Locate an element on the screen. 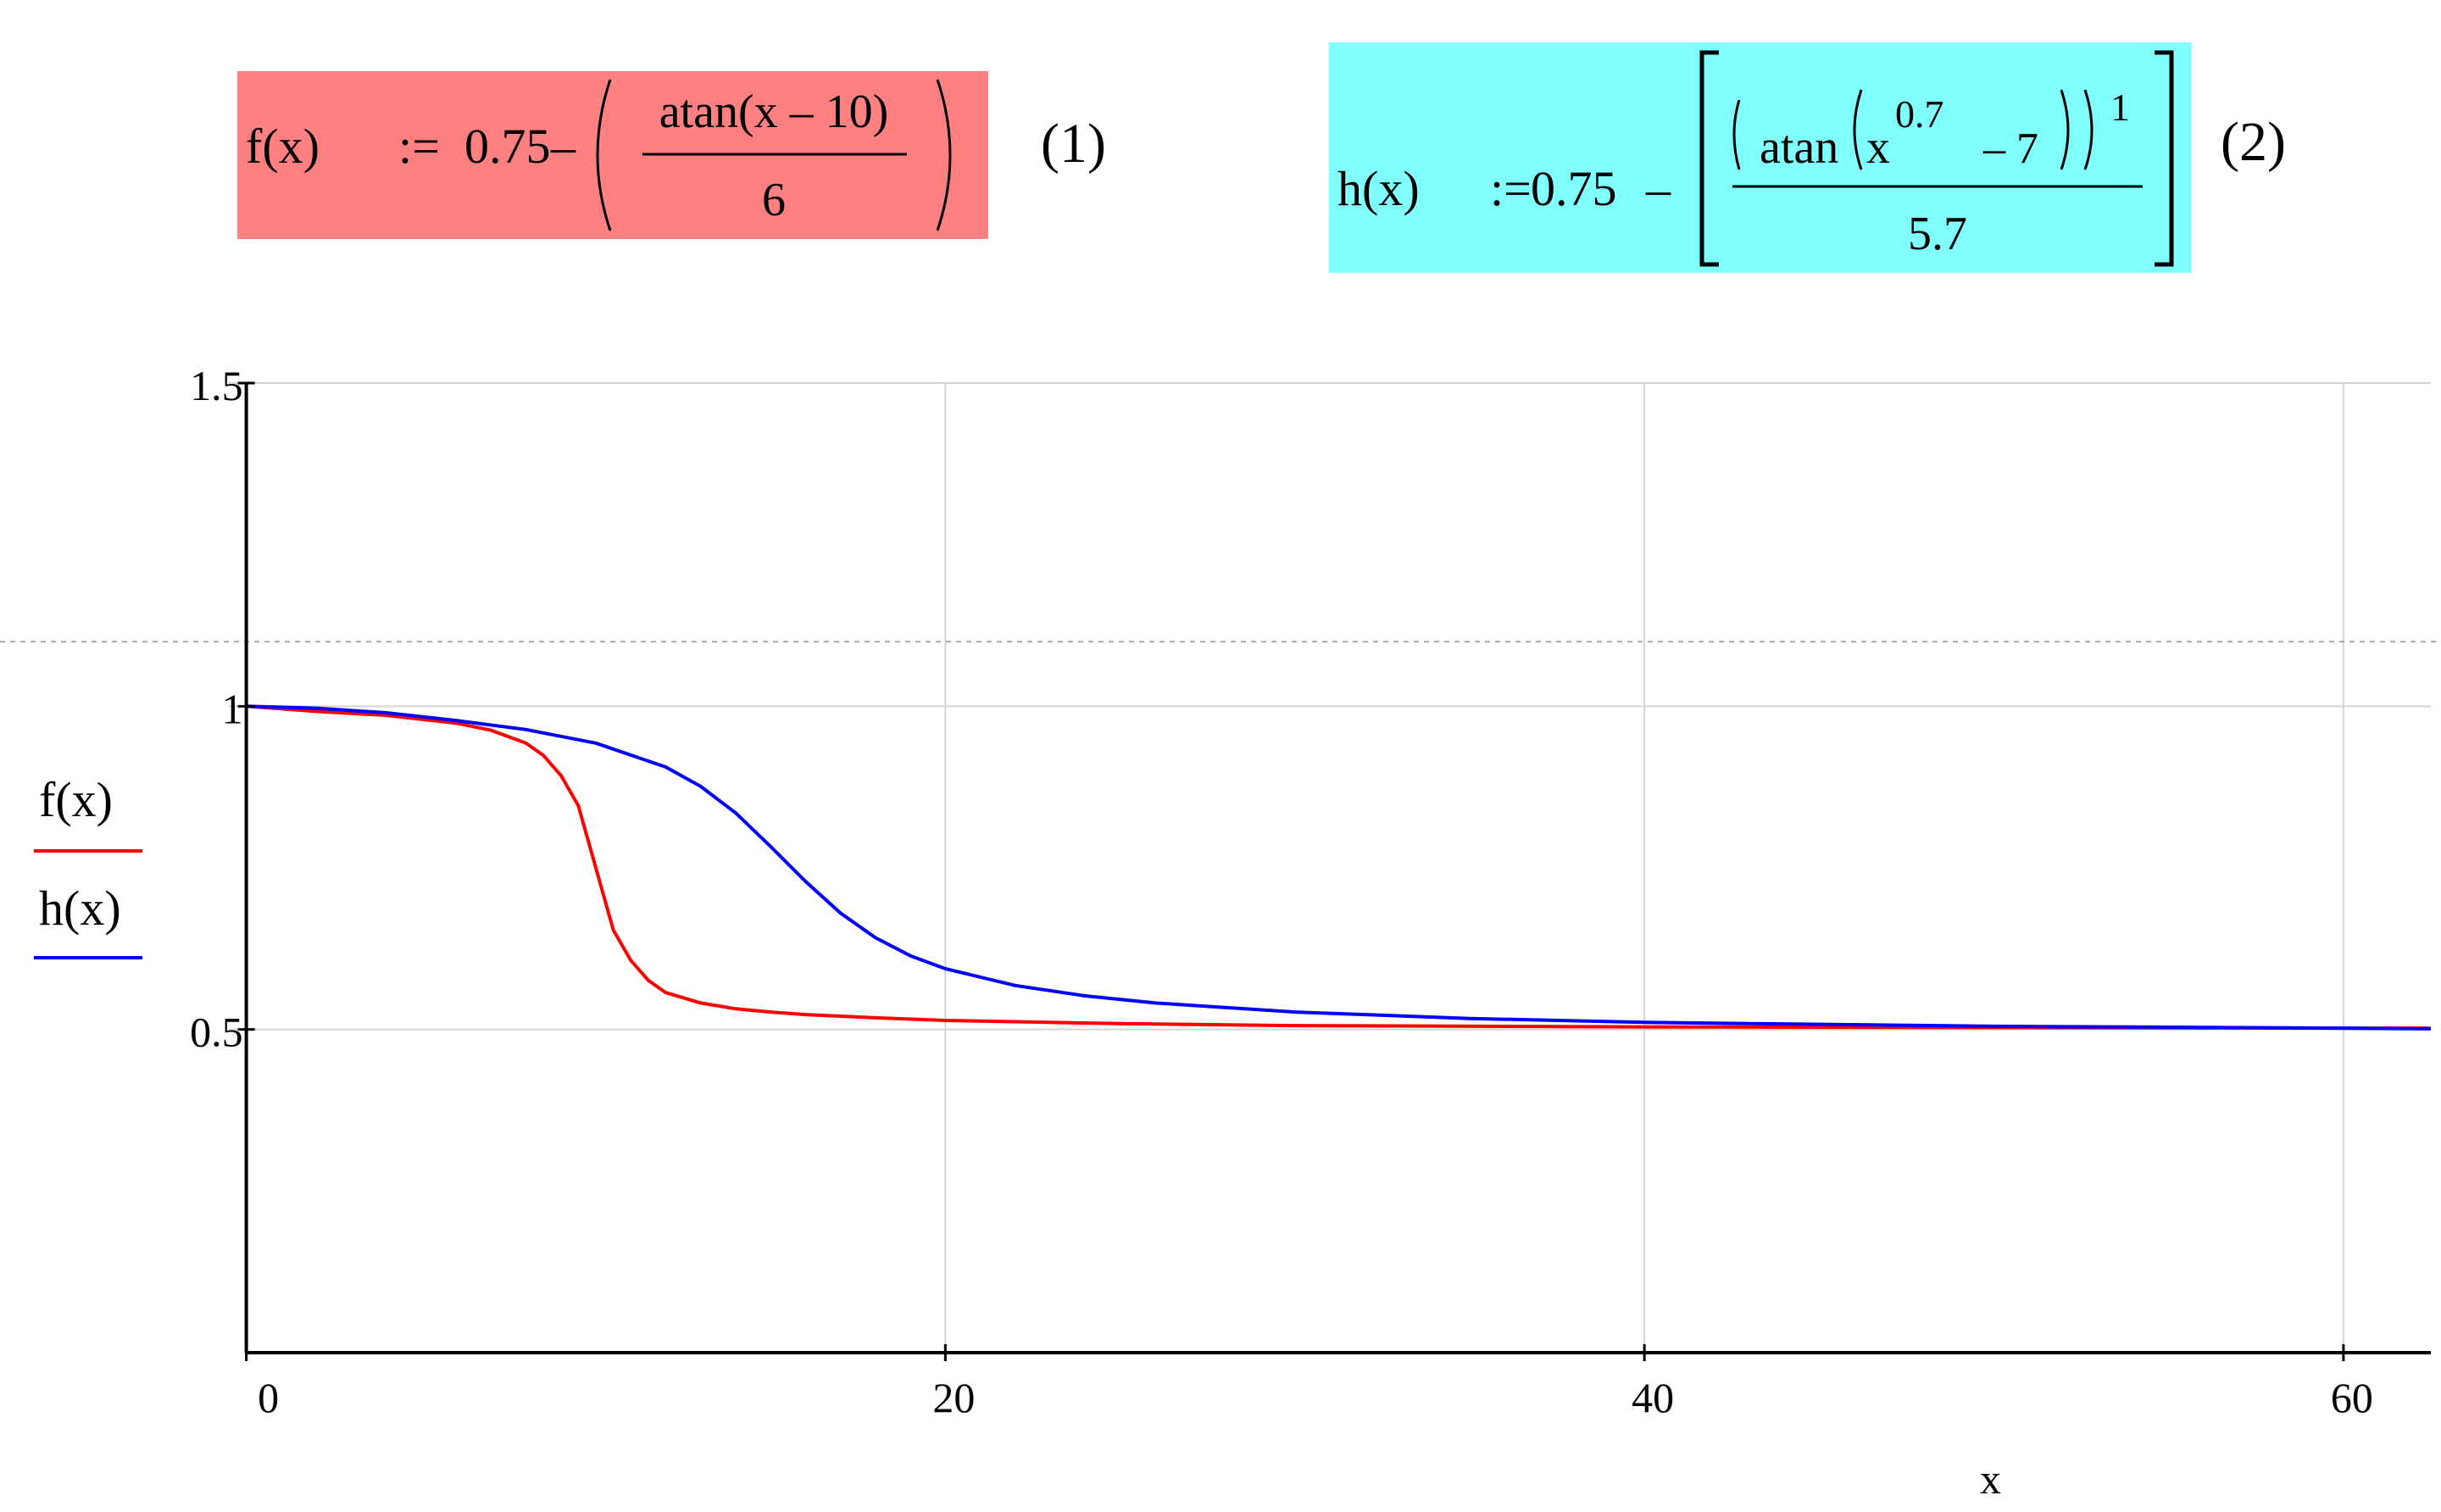 The image size is (2441, 1512). y-tick-label: 1 is located at coordinates (233, 709).